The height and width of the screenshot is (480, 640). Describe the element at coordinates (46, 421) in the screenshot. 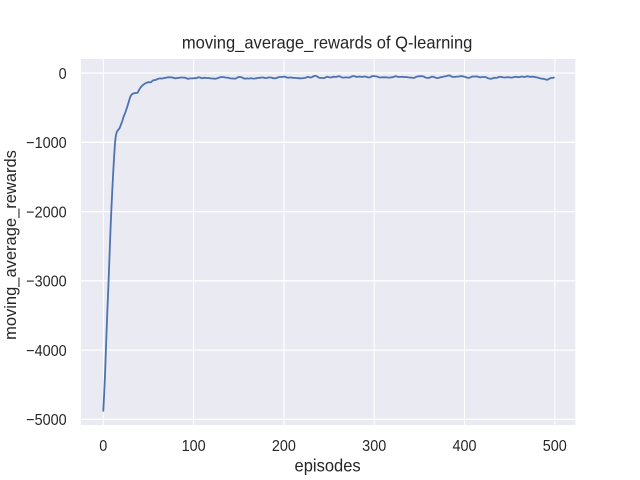

I see `svg-text: −5000` at that location.